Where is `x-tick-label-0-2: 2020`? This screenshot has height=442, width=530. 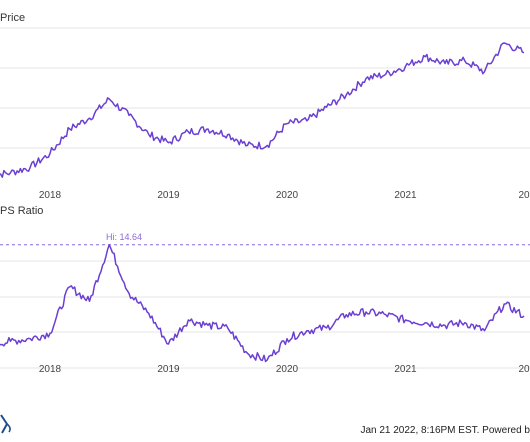
x-tick-label-0-2: 2020 is located at coordinates (287, 195).